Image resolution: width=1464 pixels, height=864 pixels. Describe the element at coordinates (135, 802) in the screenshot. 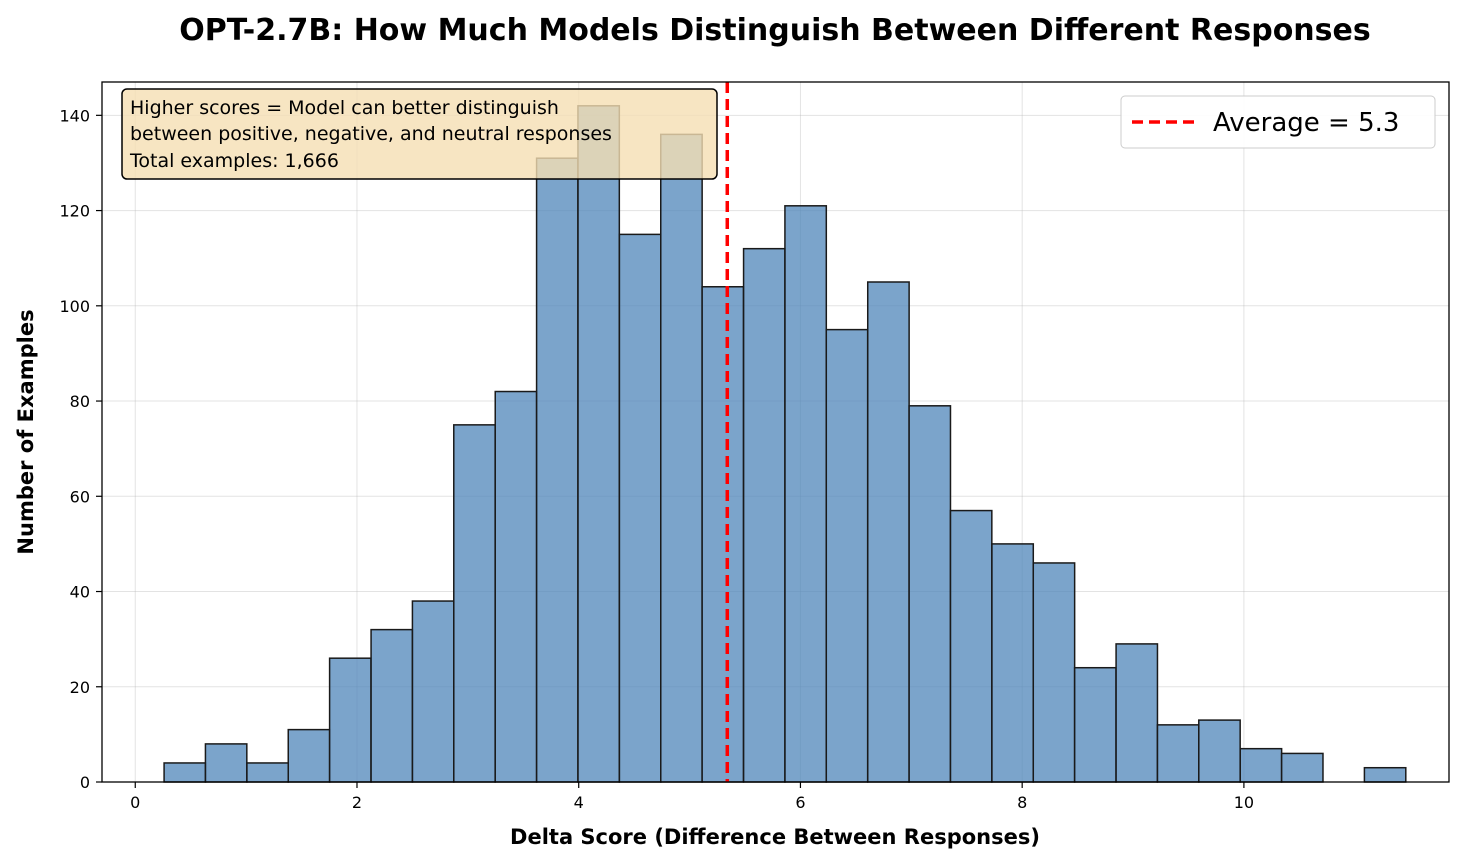

I see `x-tick-label-0: 0` at that location.